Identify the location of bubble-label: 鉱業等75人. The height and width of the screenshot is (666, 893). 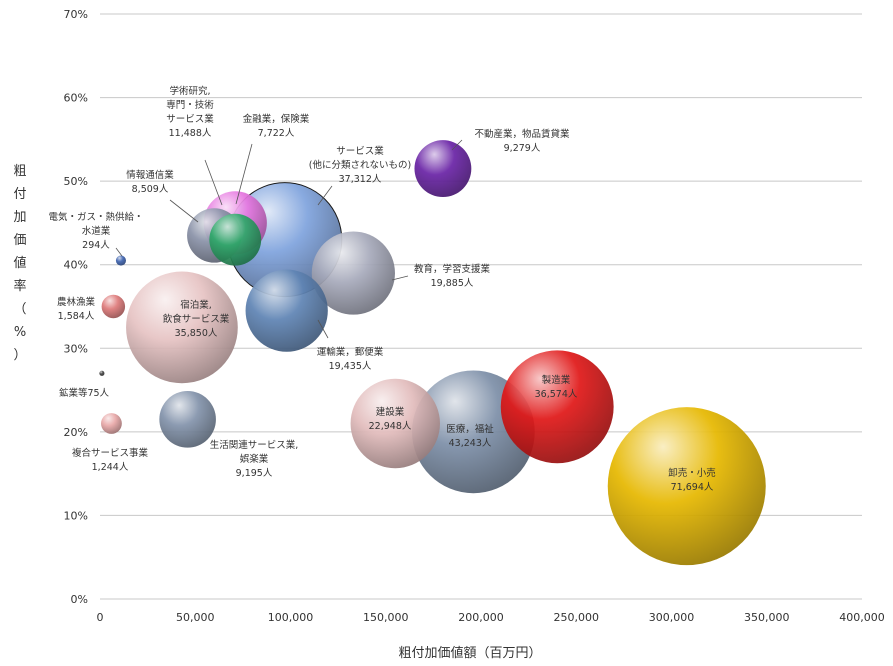
(84, 393).